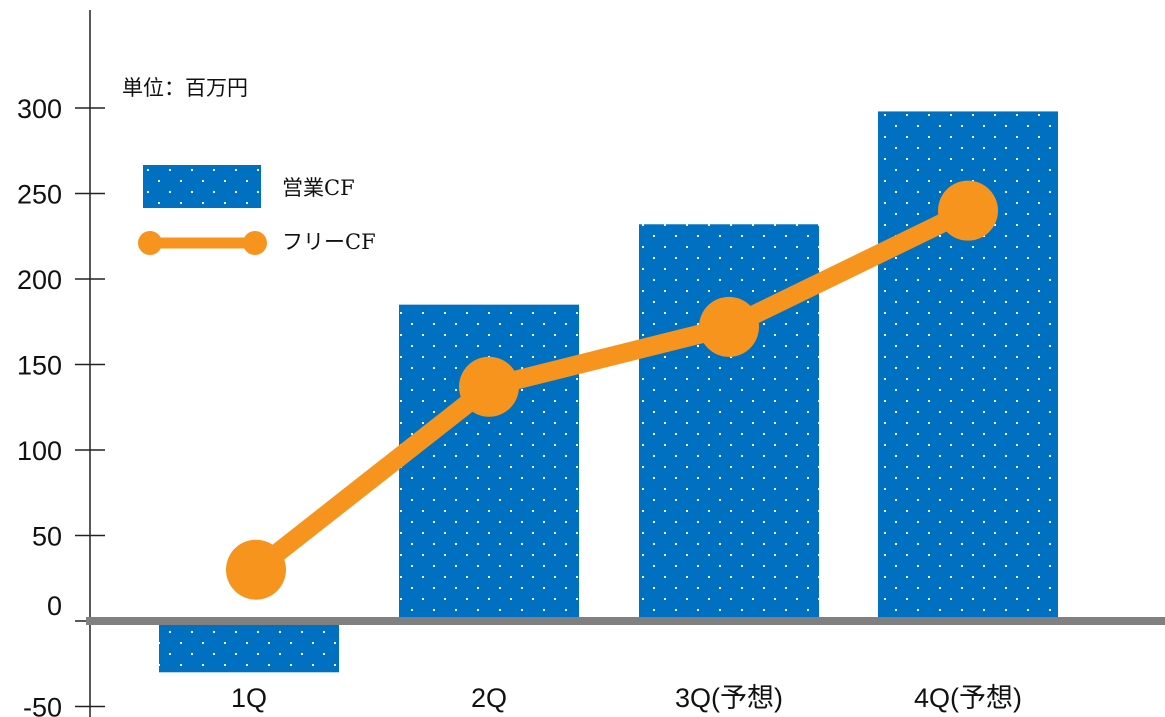  What do you see at coordinates (489, 698) in the screenshot?
I see `x-category-label: 2Q` at bounding box center [489, 698].